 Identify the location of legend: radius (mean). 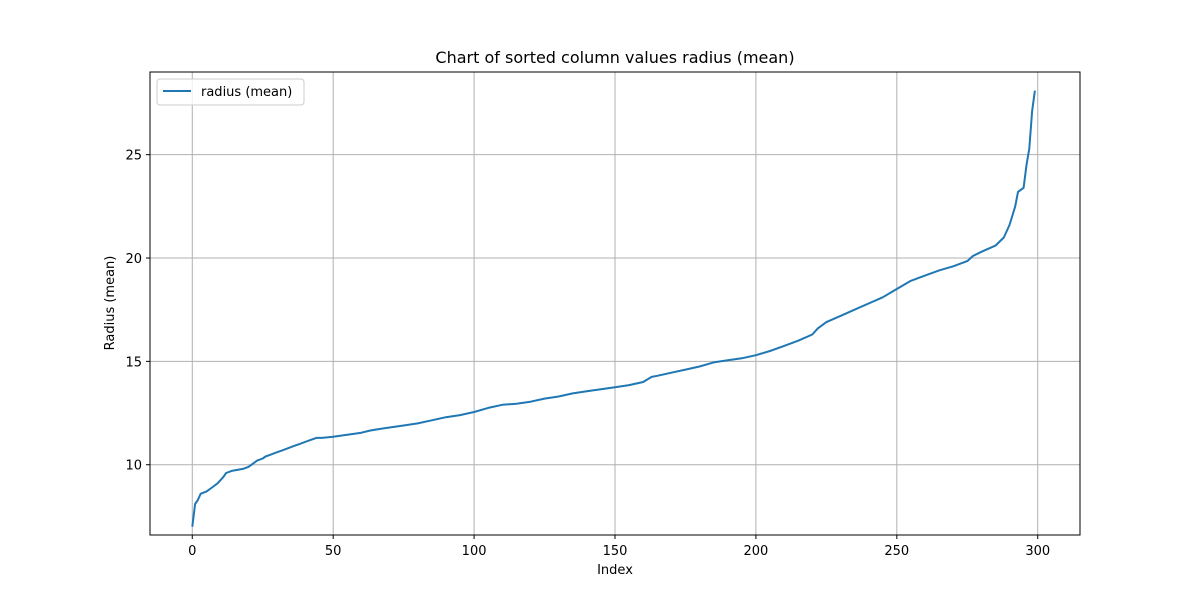
(230, 92).